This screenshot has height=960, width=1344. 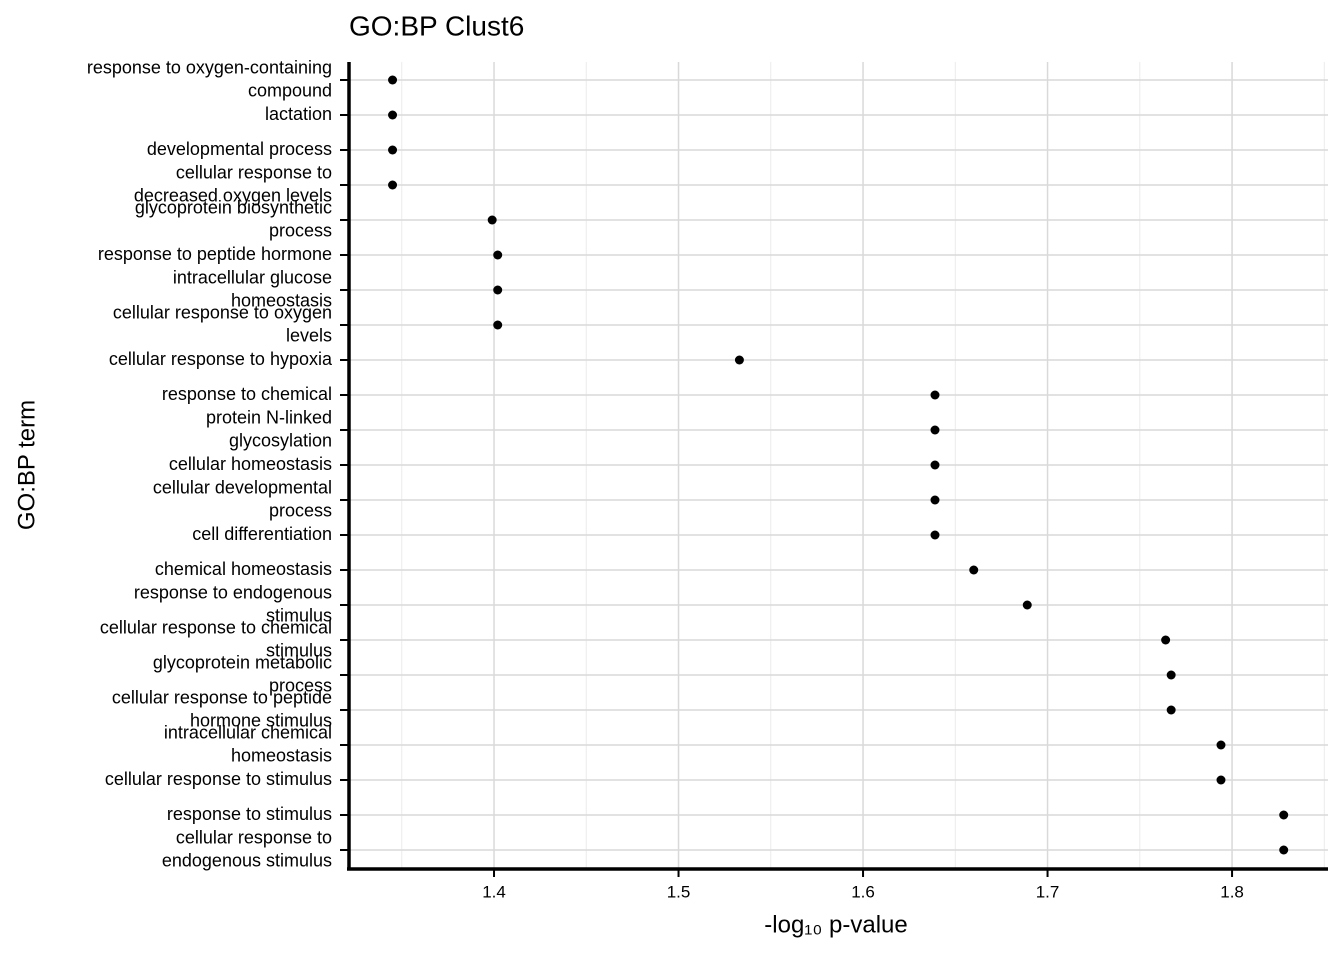 I want to click on x-axis-title: -log₁₀ p-value, so click(x=835, y=924).